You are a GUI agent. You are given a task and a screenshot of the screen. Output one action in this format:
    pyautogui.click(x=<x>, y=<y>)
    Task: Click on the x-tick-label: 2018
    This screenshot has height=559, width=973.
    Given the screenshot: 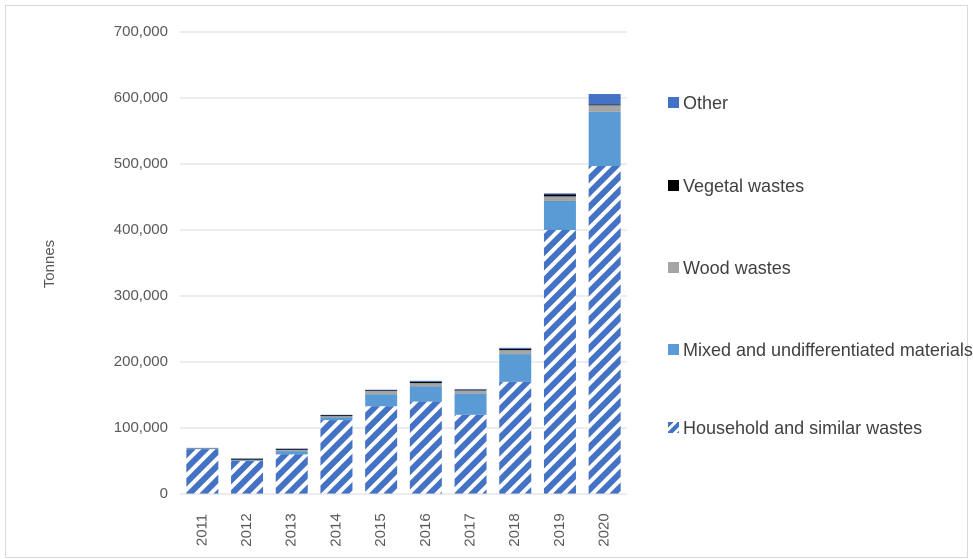 What is the action you would take?
    pyautogui.click(x=514, y=529)
    